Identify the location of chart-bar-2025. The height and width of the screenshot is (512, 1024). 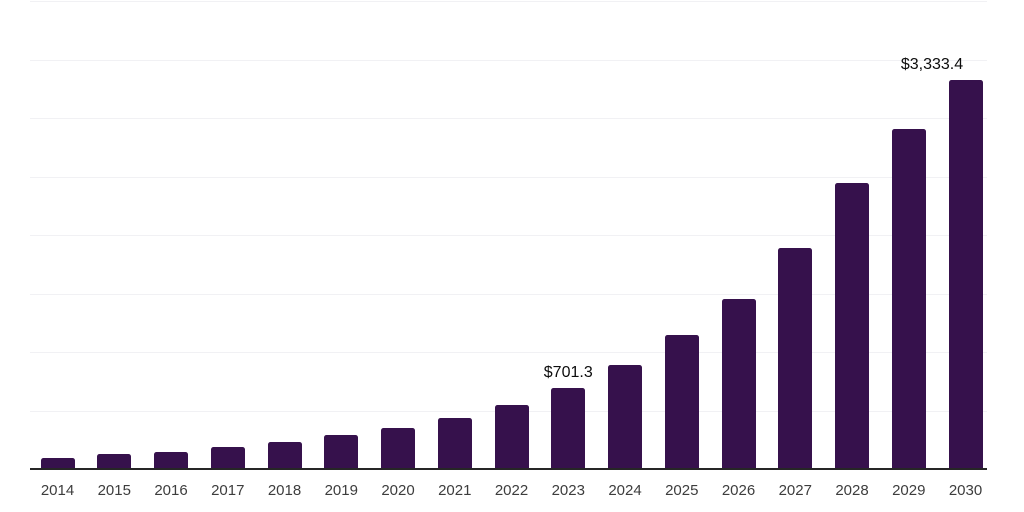
(681, 402).